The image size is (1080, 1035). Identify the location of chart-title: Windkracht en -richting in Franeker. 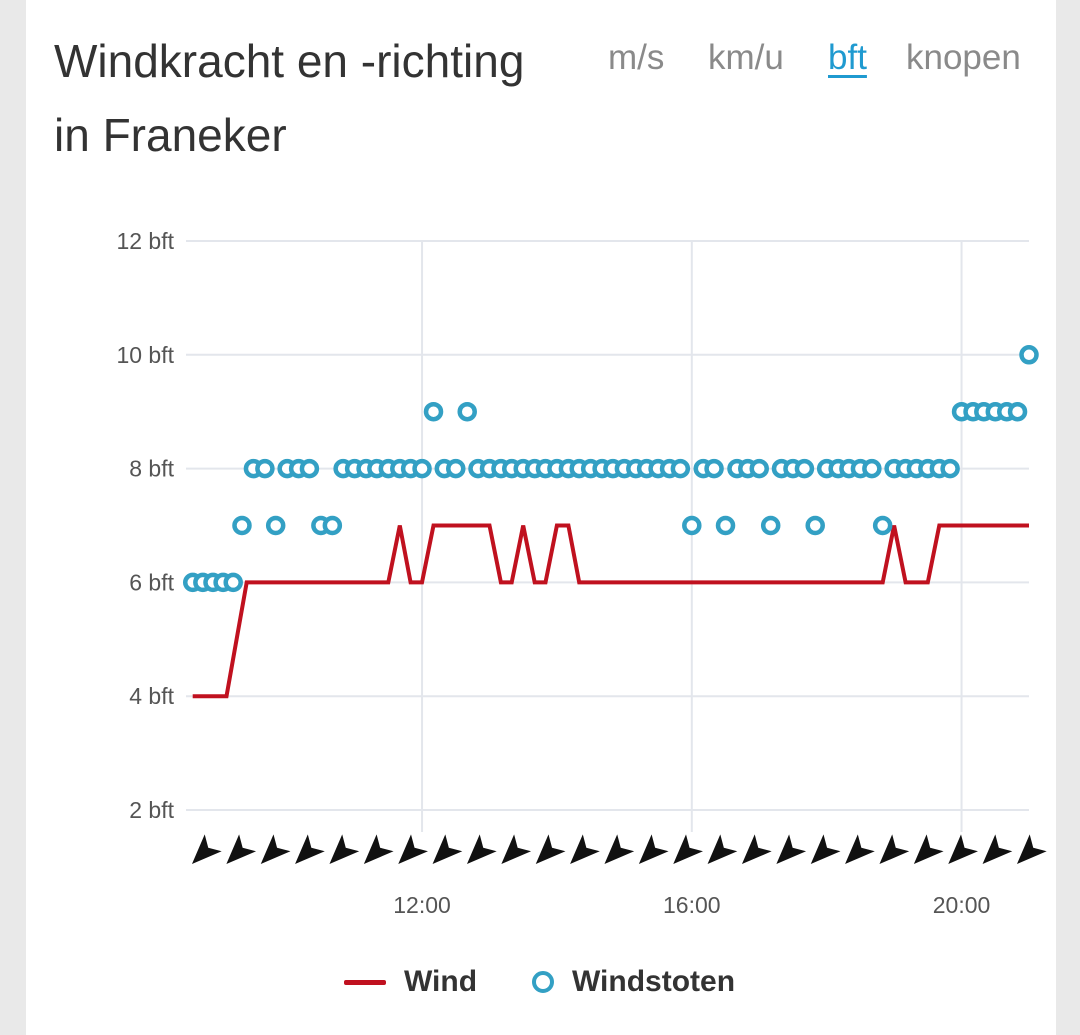
(324, 98).